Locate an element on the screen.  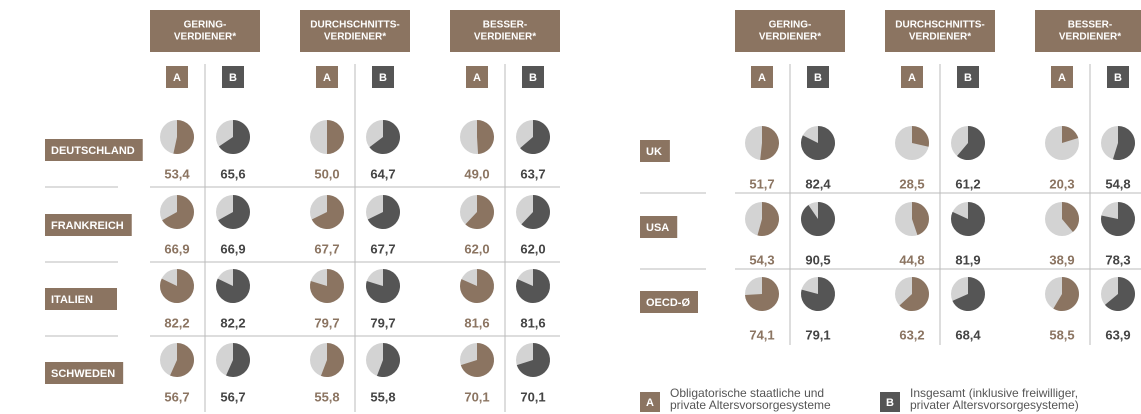
value-label: 50,0 is located at coordinates (326, 173).